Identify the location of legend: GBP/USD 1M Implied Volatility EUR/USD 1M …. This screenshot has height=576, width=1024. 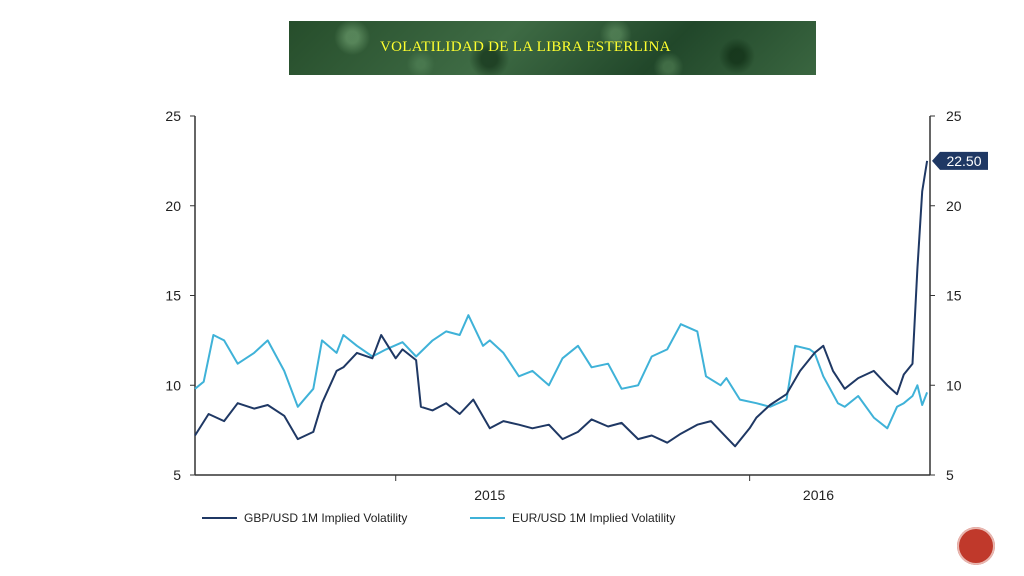
(438, 518).